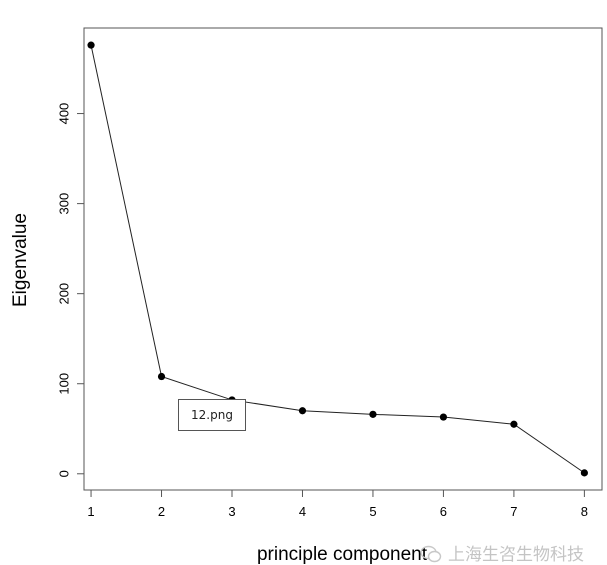 This screenshot has width=607, height=565. Describe the element at coordinates (64, 473) in the screenshot. I see `y-tick-label: 0` at that location.